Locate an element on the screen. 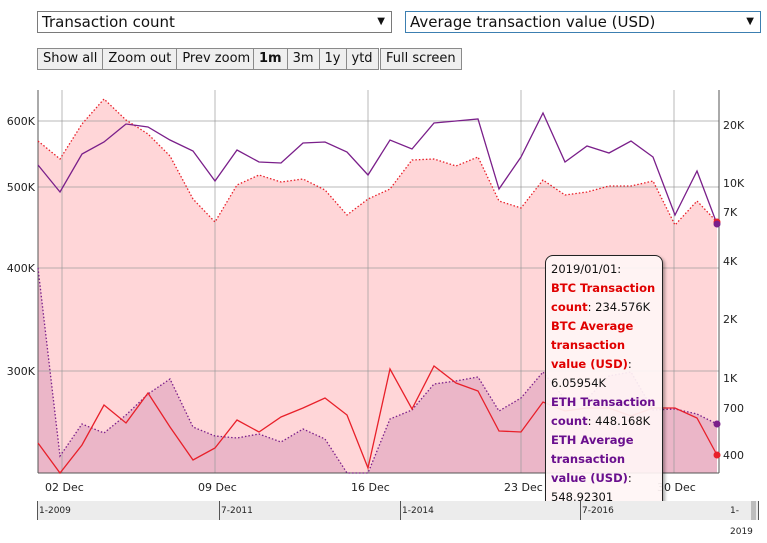 The height and width of the screenshot is (543, 767). right-metric-value: Average transaction value (USD) is located at coordinates (533, 22).